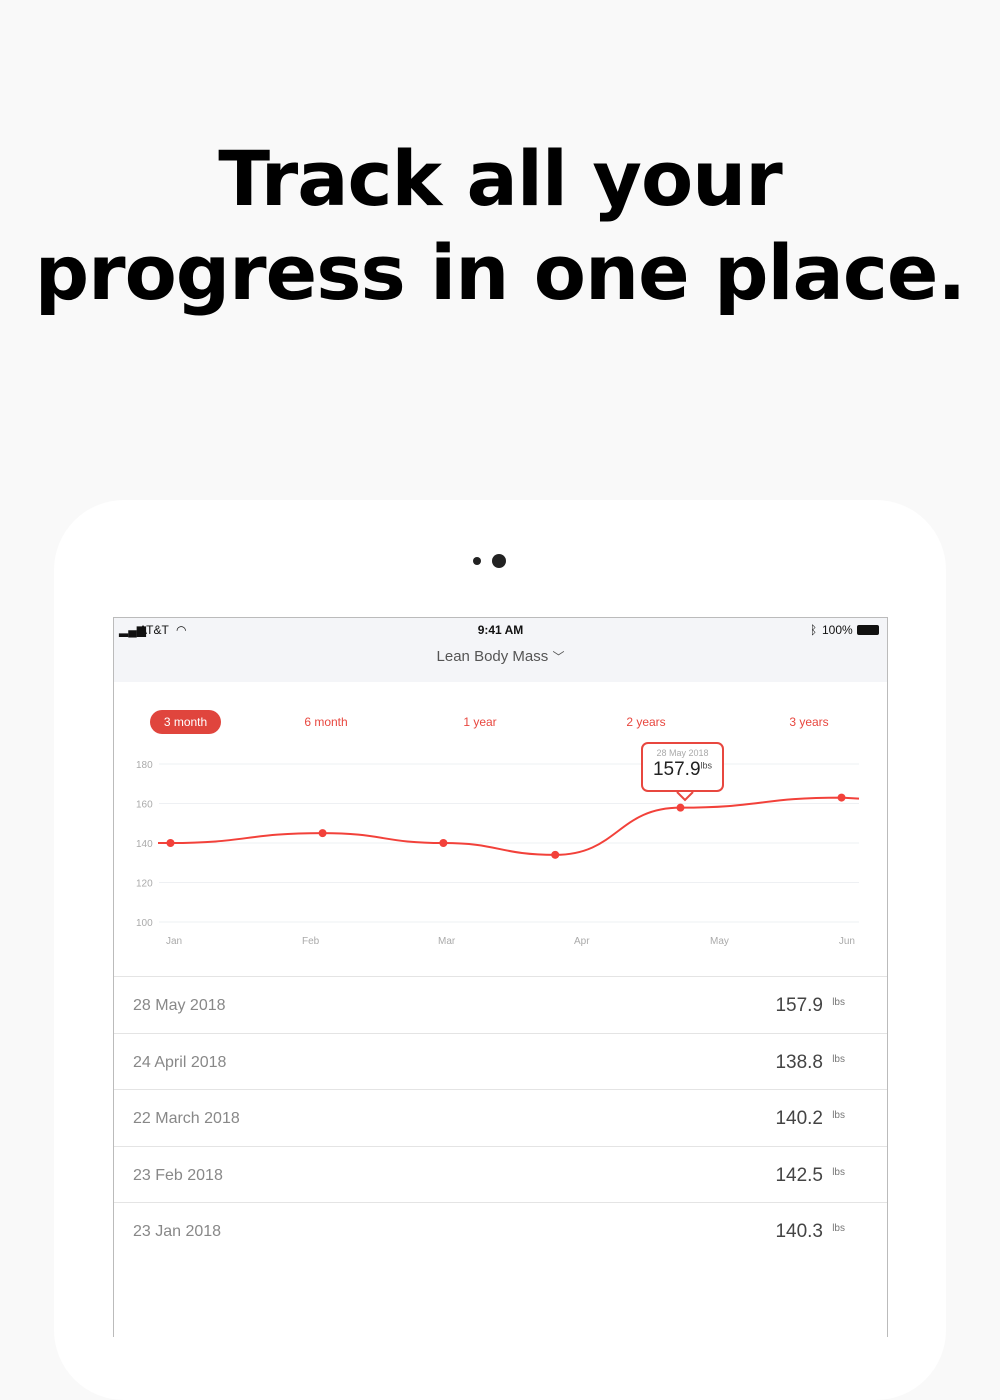 The height and width of the screenshot is (1400, 1000). I want to click on camera-lens, so click(499, 561).